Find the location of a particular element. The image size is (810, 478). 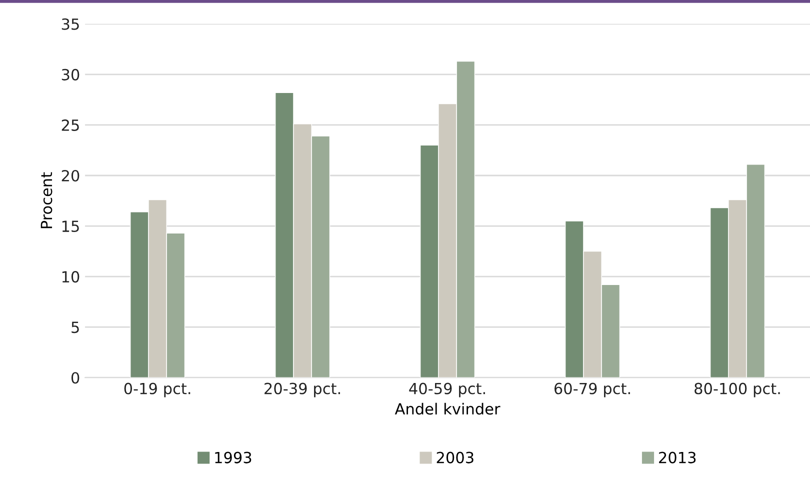

legend-label: 2003 is located at coordinates (455, 458).